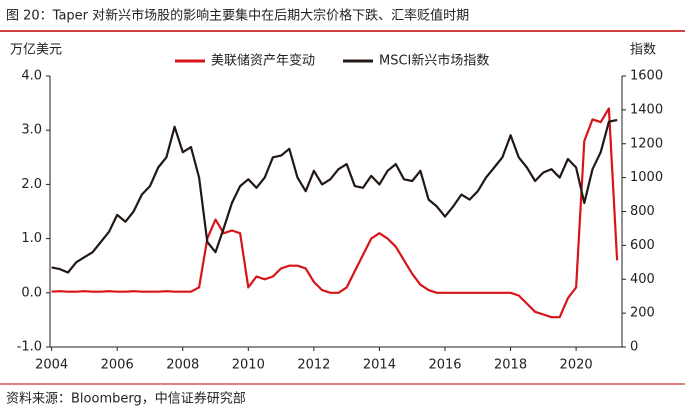 The height and width of the screenshot is (416, 685). What do you see at coordinates (237, 16) in the screenshot?
I see `chart-title: 图 20：Taper 对新兴市场股的影响主要集中在后期大宗价格下跌、汇率贬值时期` at bounding box center [237, 16].